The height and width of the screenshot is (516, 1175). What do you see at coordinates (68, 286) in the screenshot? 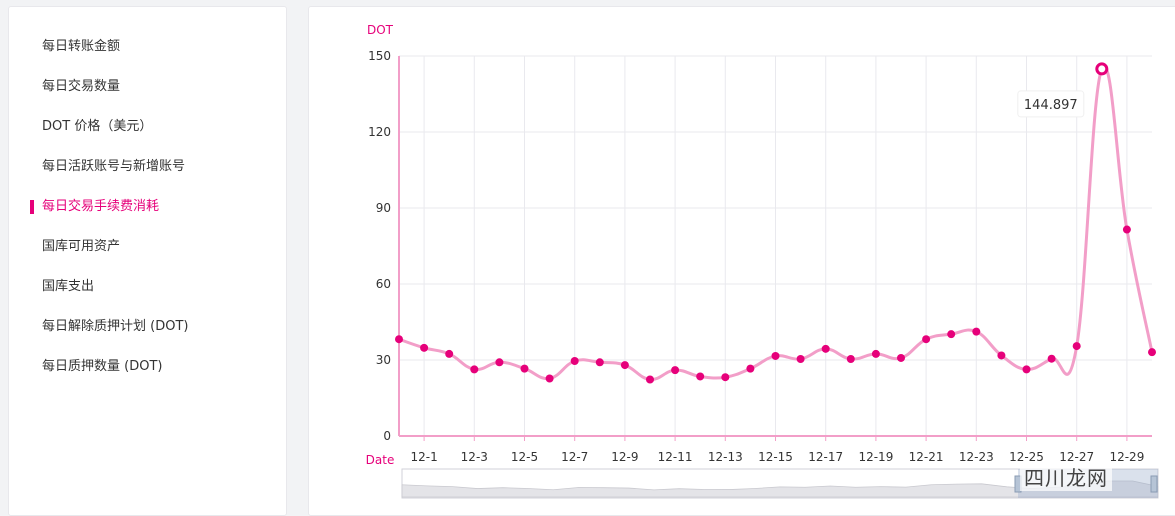
I see `sidebar-item-label: 国库支出` at bounding box center [68, 286].